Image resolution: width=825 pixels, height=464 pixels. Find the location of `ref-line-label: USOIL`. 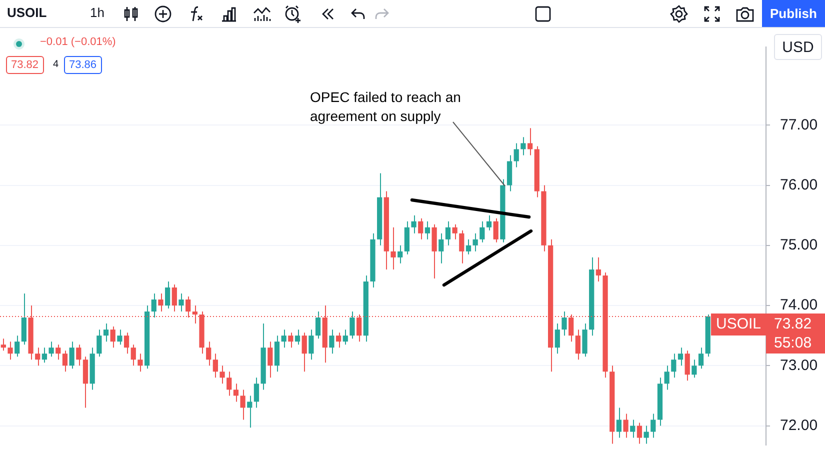

ref-line-label: USOIL is located at coordinates (738, 324).